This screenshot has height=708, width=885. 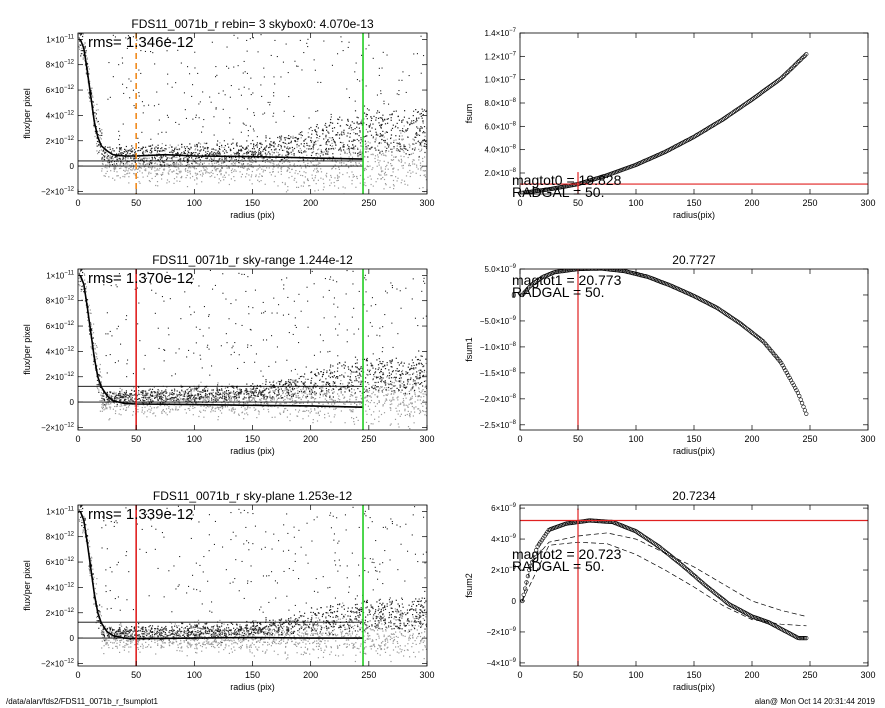 I want to click on y-tick-label: 8.0×10⁻⁸, so click(x=500, y=103).